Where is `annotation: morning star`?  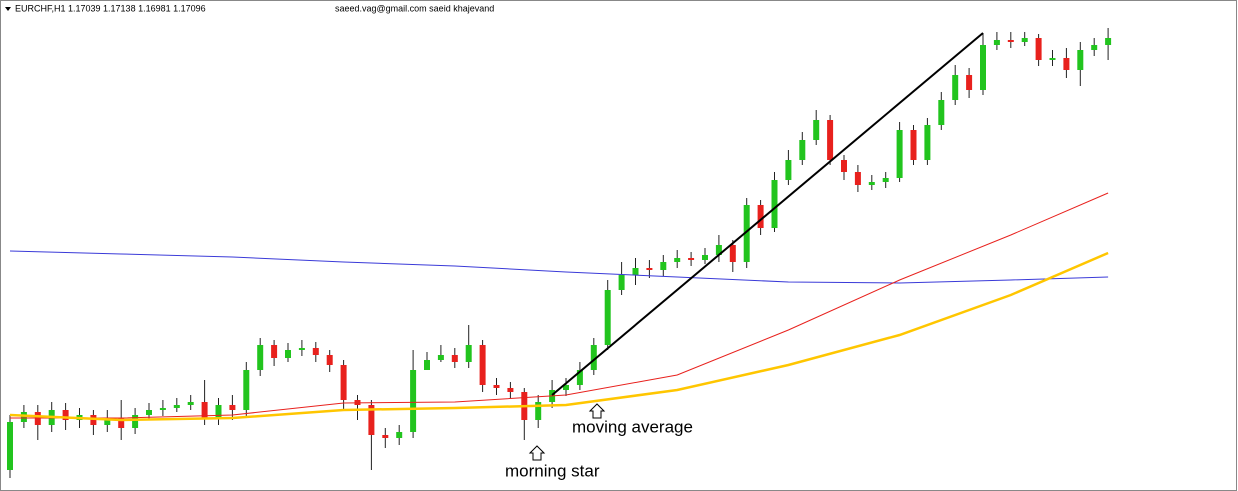 annotation: morning star is located at coordinates (552, 470).